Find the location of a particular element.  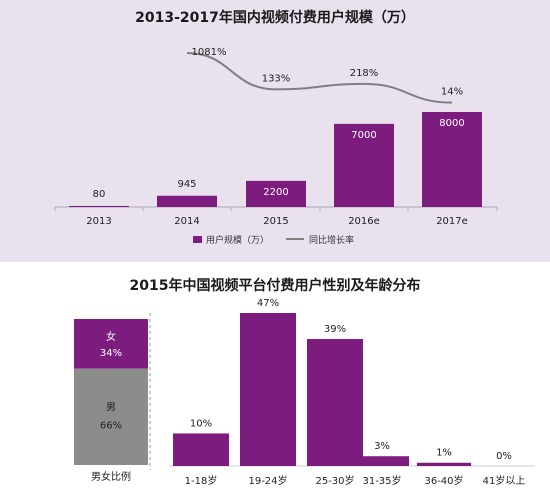

age-bar-19-24岁 is located at coordinates (268, 389).